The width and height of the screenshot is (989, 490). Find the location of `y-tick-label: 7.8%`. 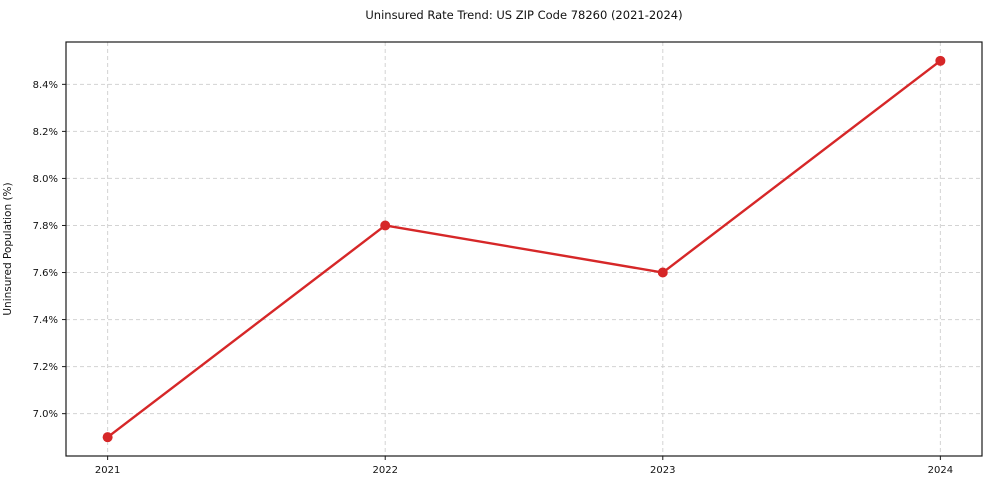

y-tick-label: 7.8% is located at coordinates (45, 226).